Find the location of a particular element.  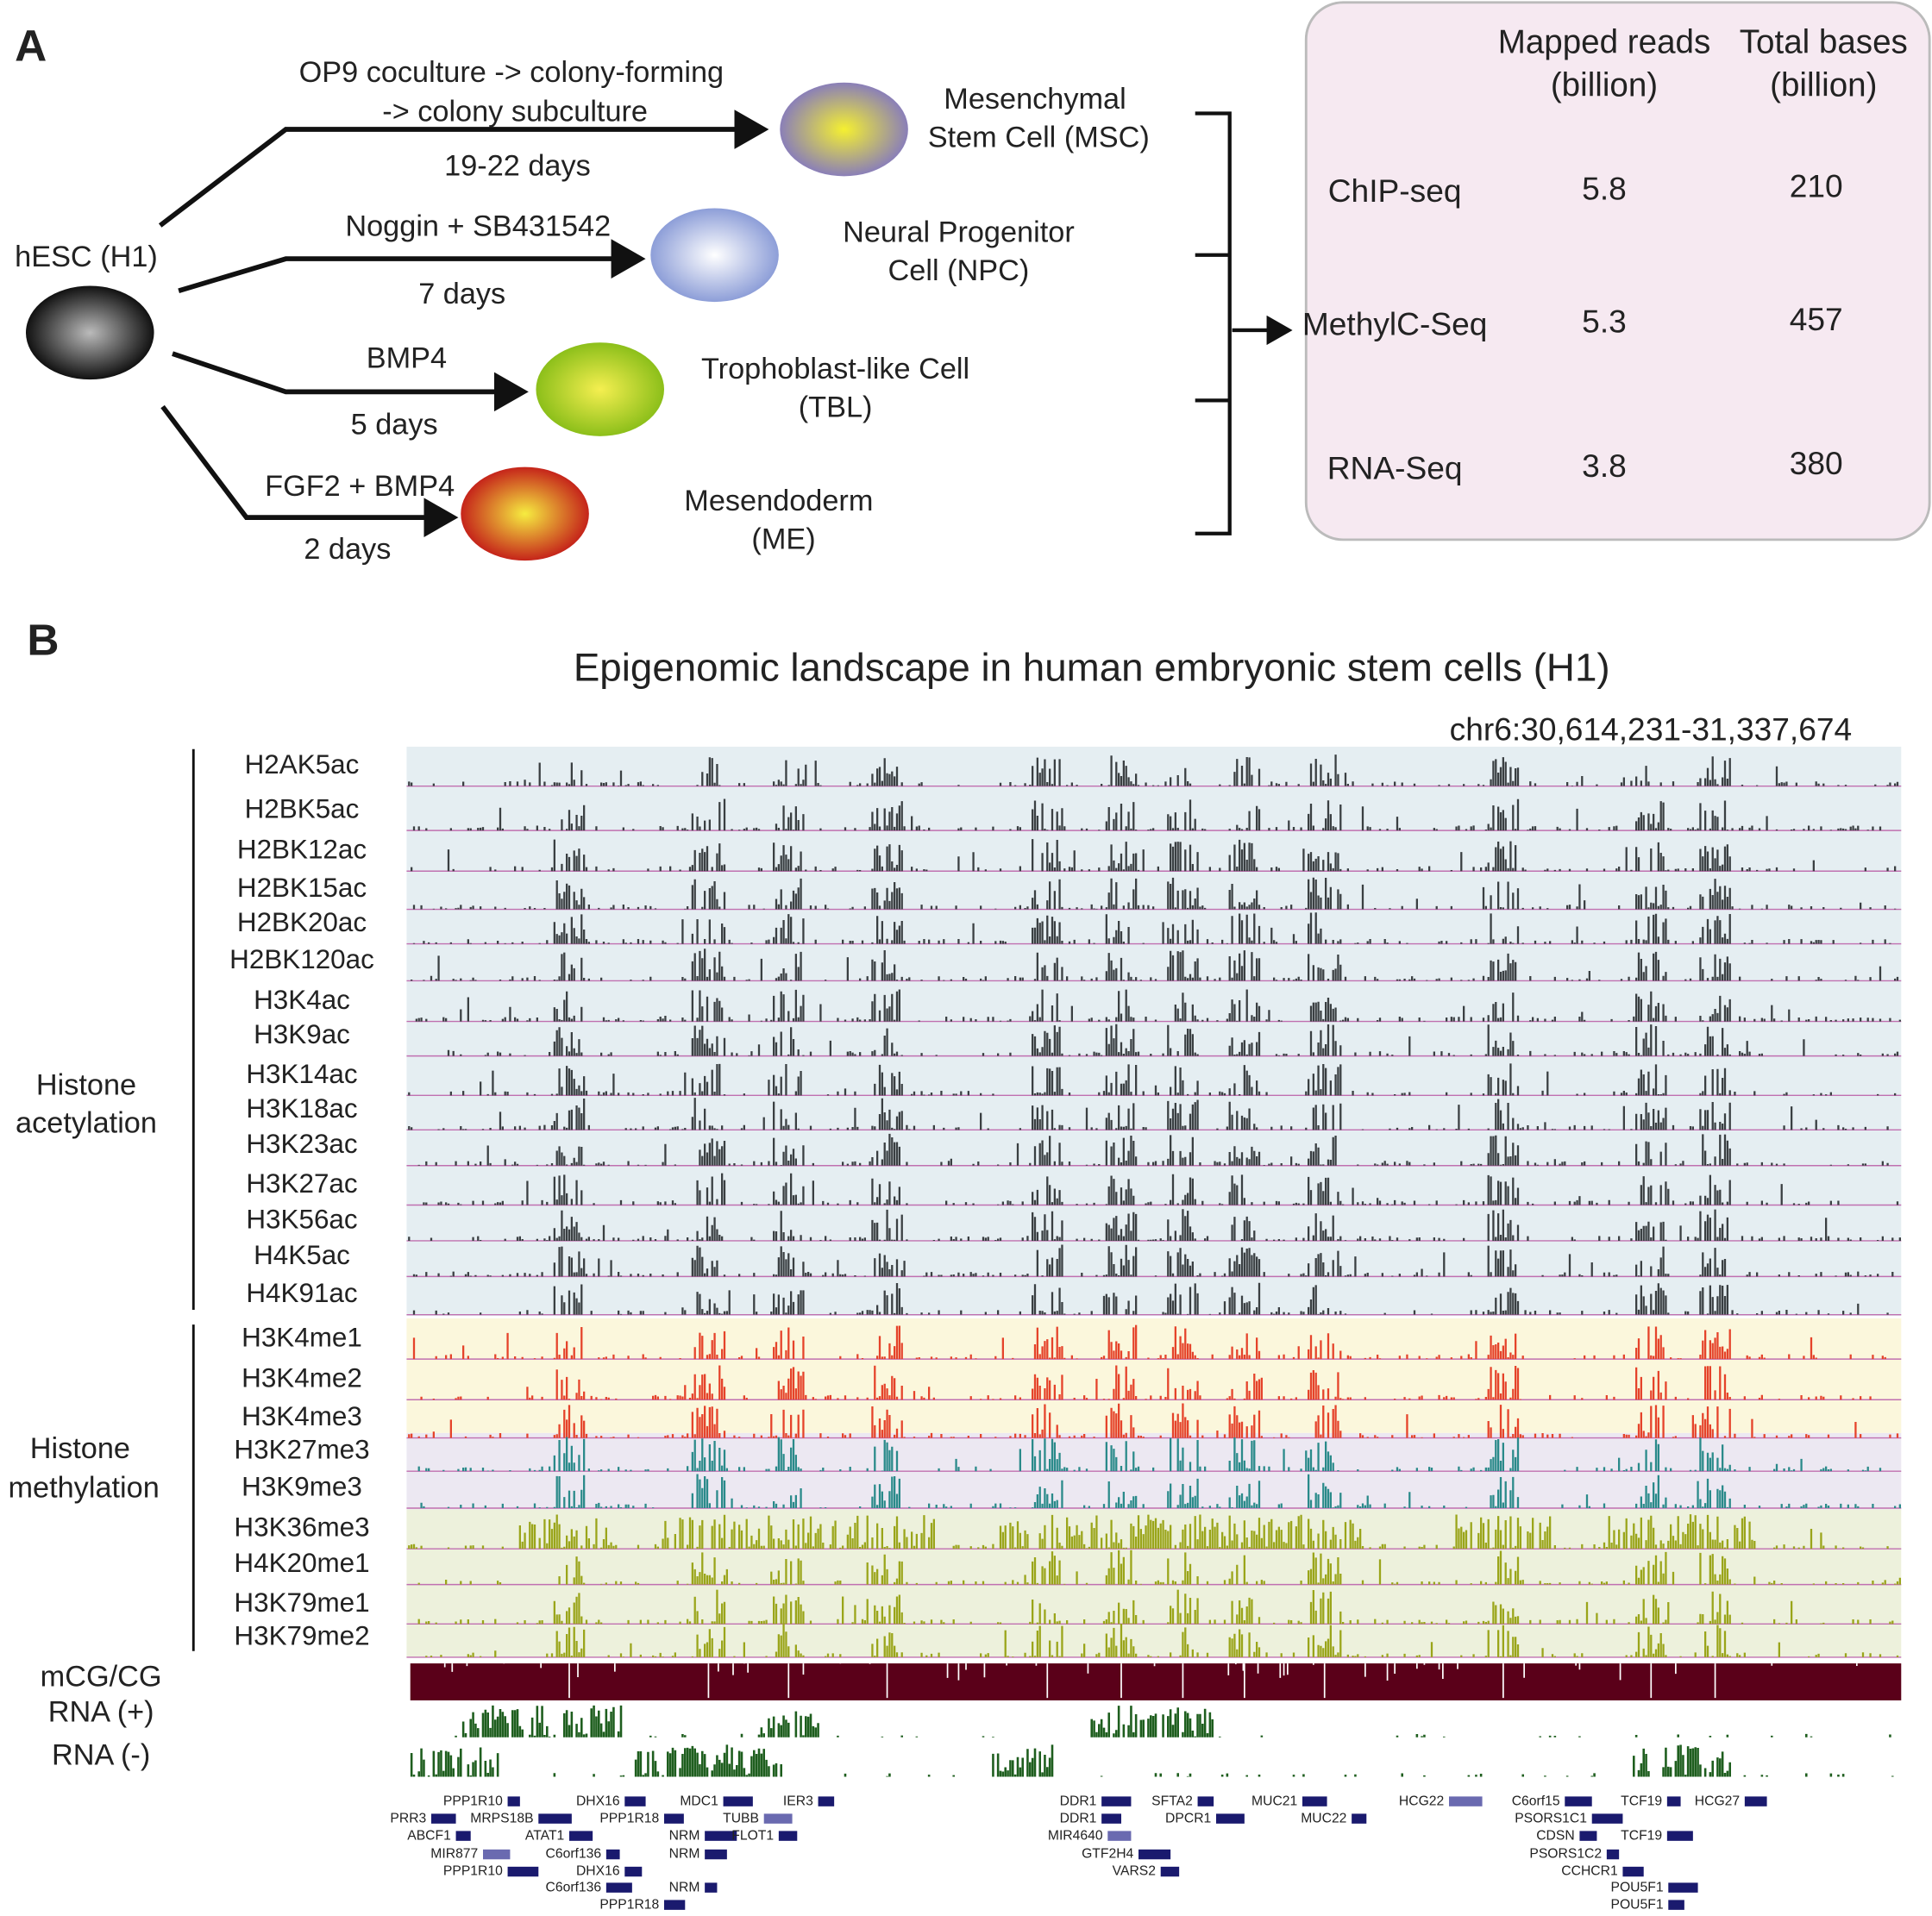

gene-label: DDR1 is located at coordinates (1079, 1818).